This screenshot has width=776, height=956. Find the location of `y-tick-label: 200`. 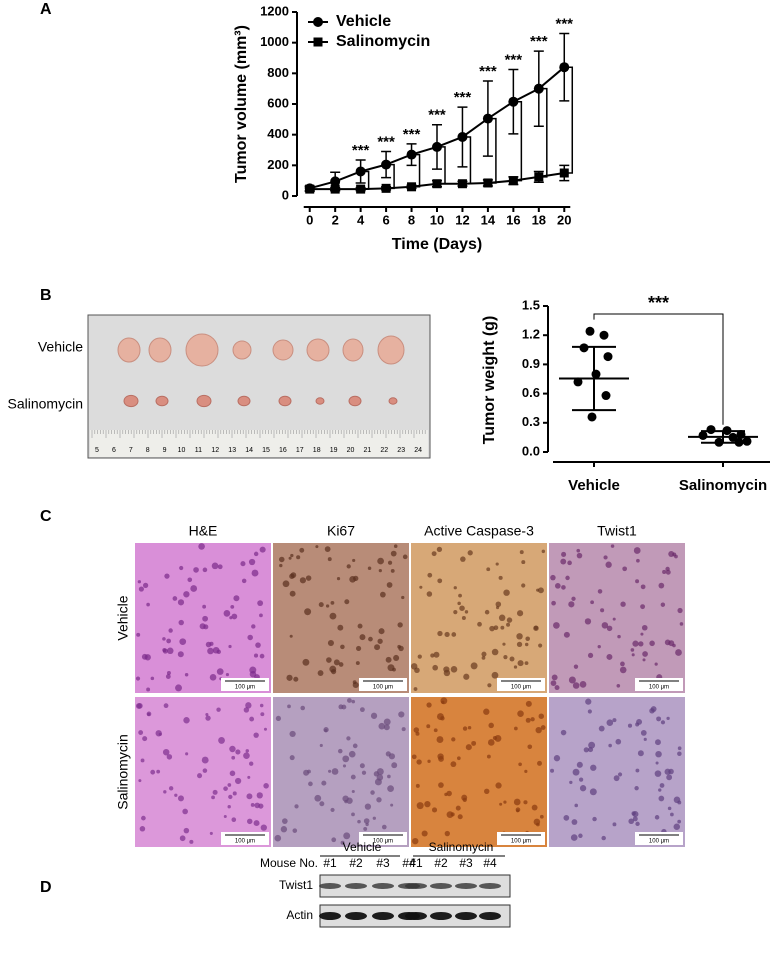

y-tick-label: 200 is located at coordinates (278, 164).